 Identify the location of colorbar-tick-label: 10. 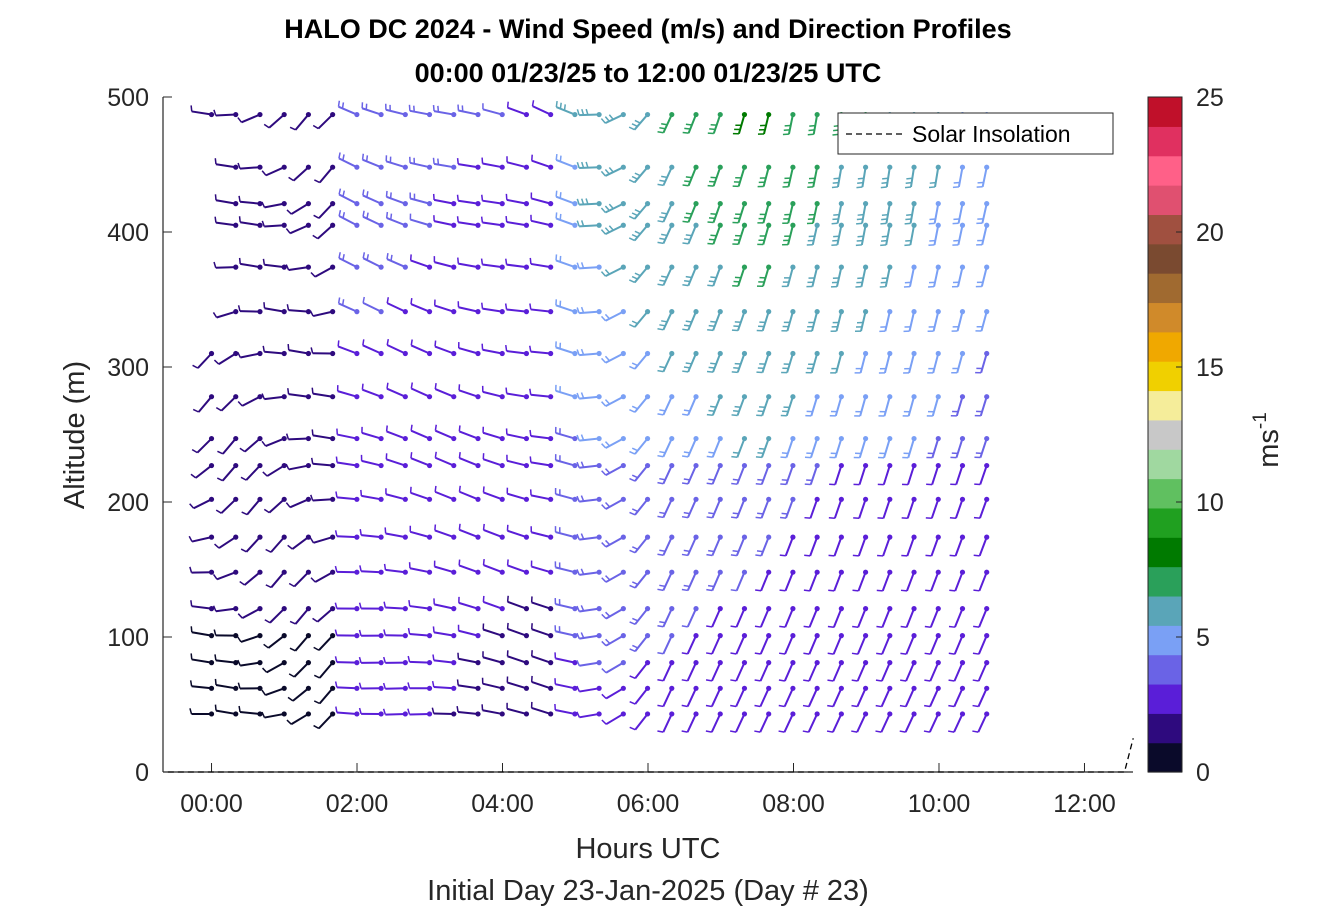
(1210, 503).